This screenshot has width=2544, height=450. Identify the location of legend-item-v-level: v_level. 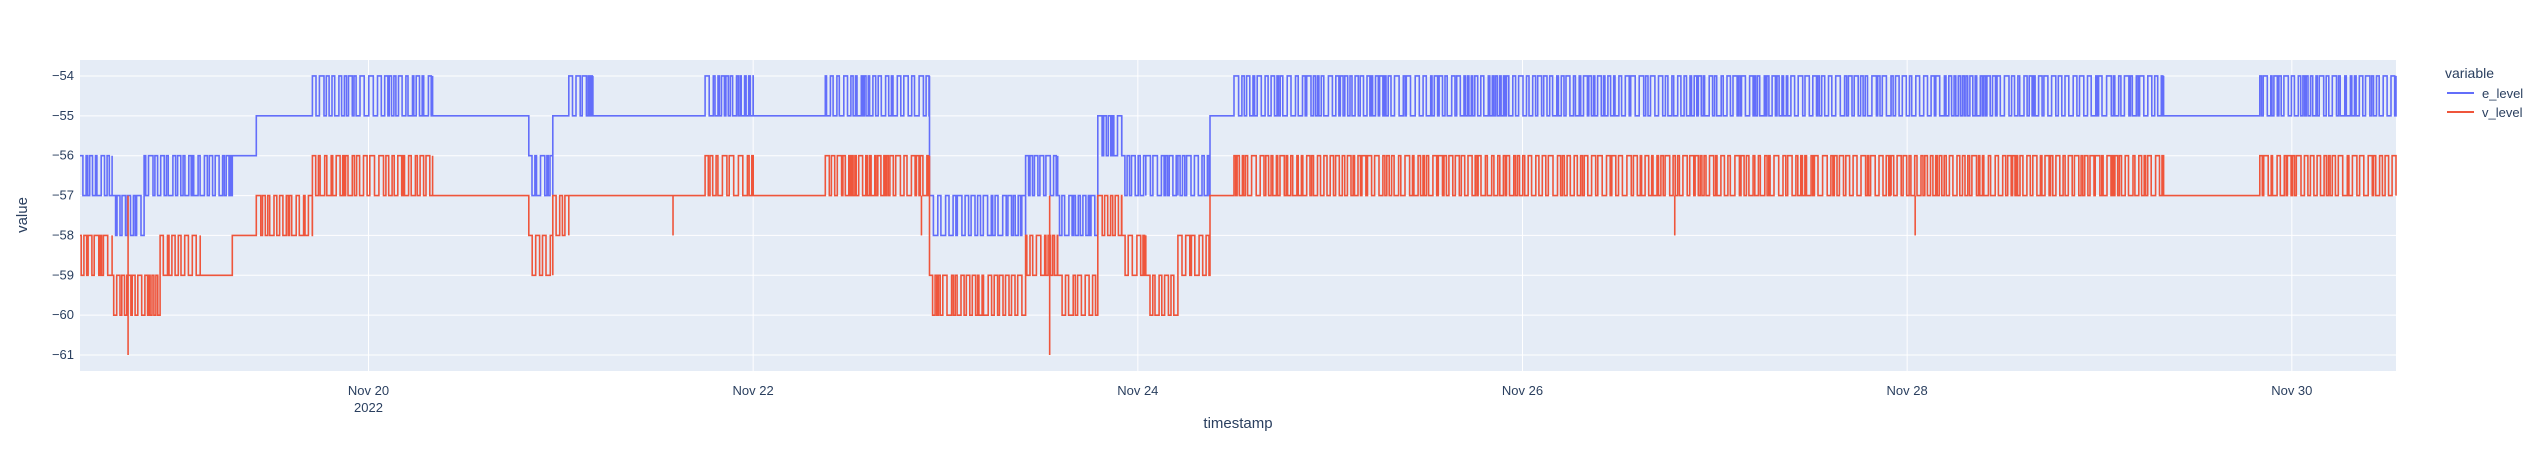
(2485, 112).